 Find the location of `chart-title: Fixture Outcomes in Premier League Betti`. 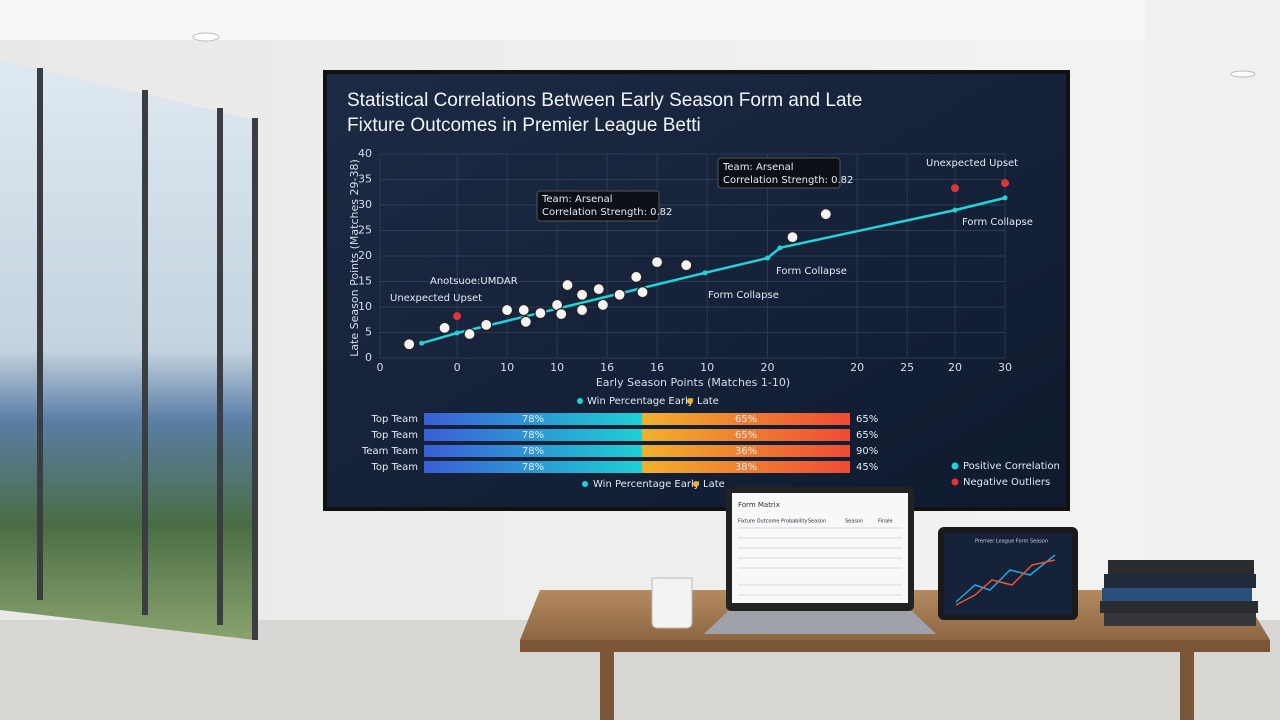

chart-title: Fixture Outcomes in Premier League Betti is located at coordinates (524, 125).